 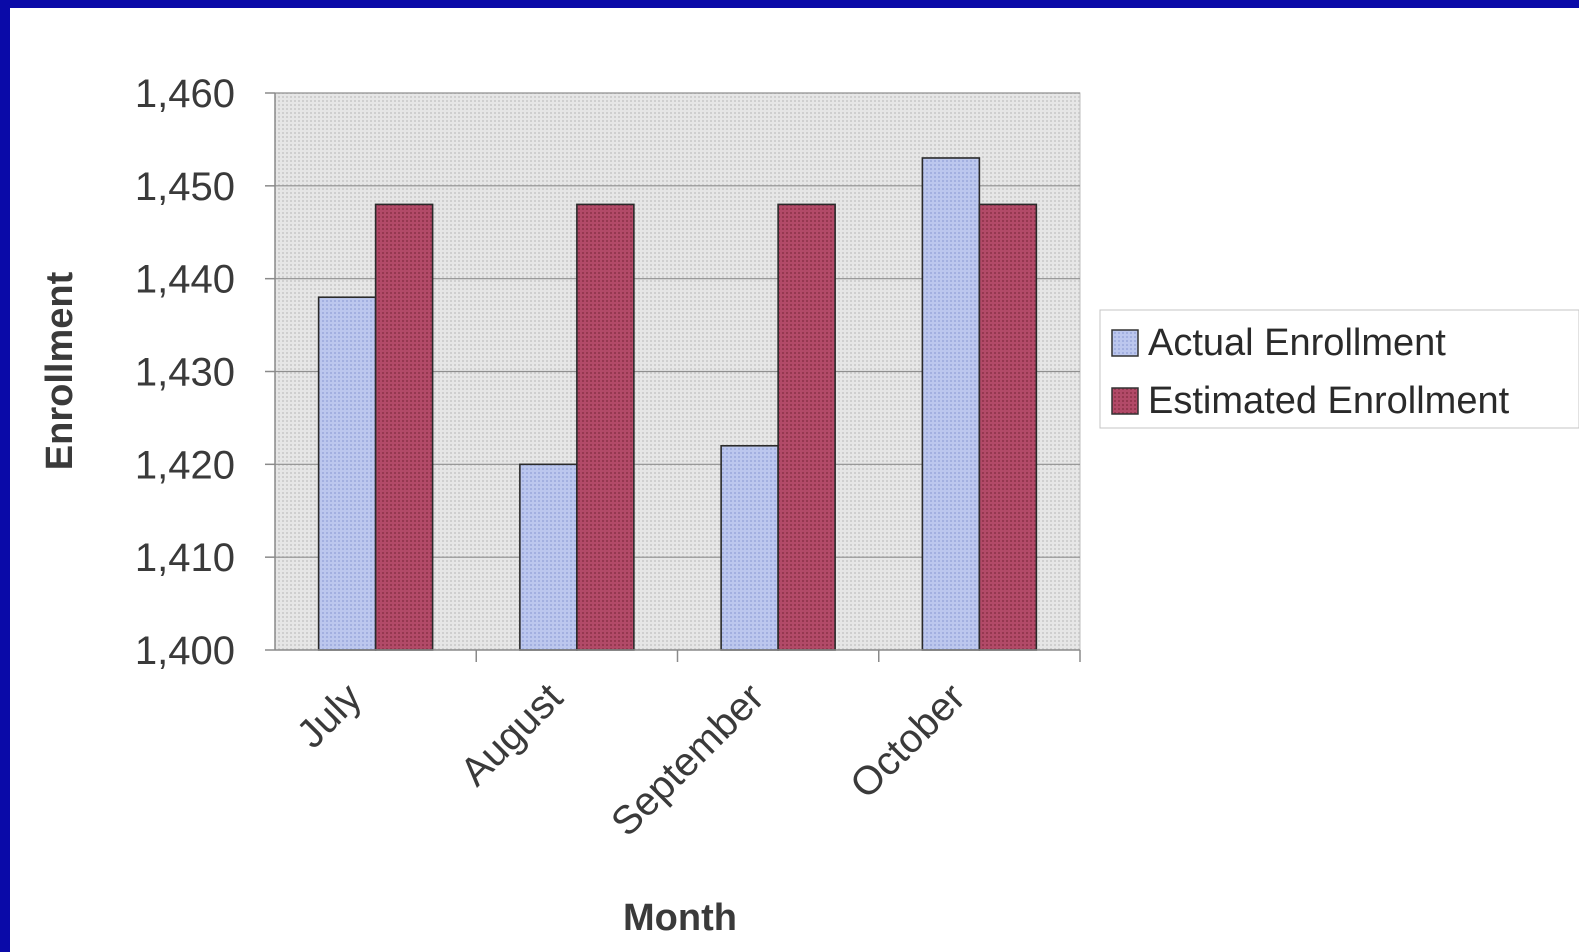 What do you see at coordinates (806, 427) in the screenshot?
I see `bar-estimated-september` at bounding box center [806, 427].